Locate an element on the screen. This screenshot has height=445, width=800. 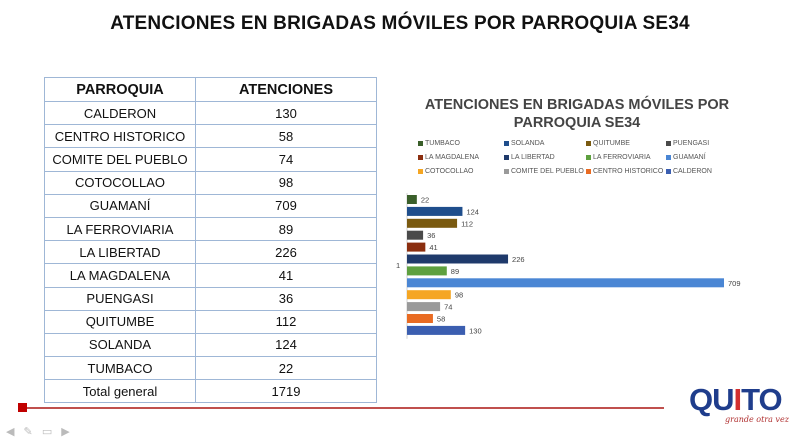
screen-icon: ▭ is located at coordinates (47, 432).